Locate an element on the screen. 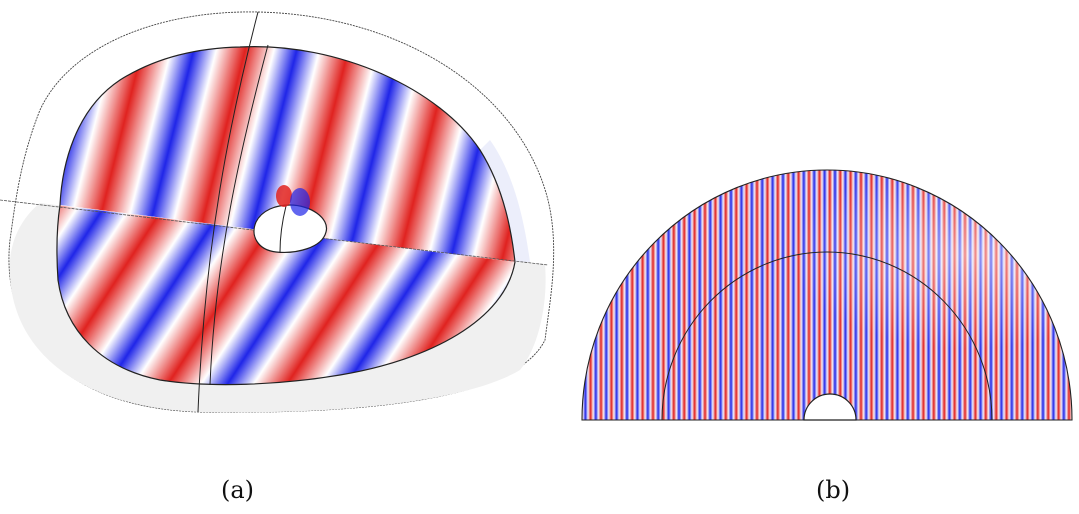  panel-b-caption: (b) is located at coordinates (833, 490).